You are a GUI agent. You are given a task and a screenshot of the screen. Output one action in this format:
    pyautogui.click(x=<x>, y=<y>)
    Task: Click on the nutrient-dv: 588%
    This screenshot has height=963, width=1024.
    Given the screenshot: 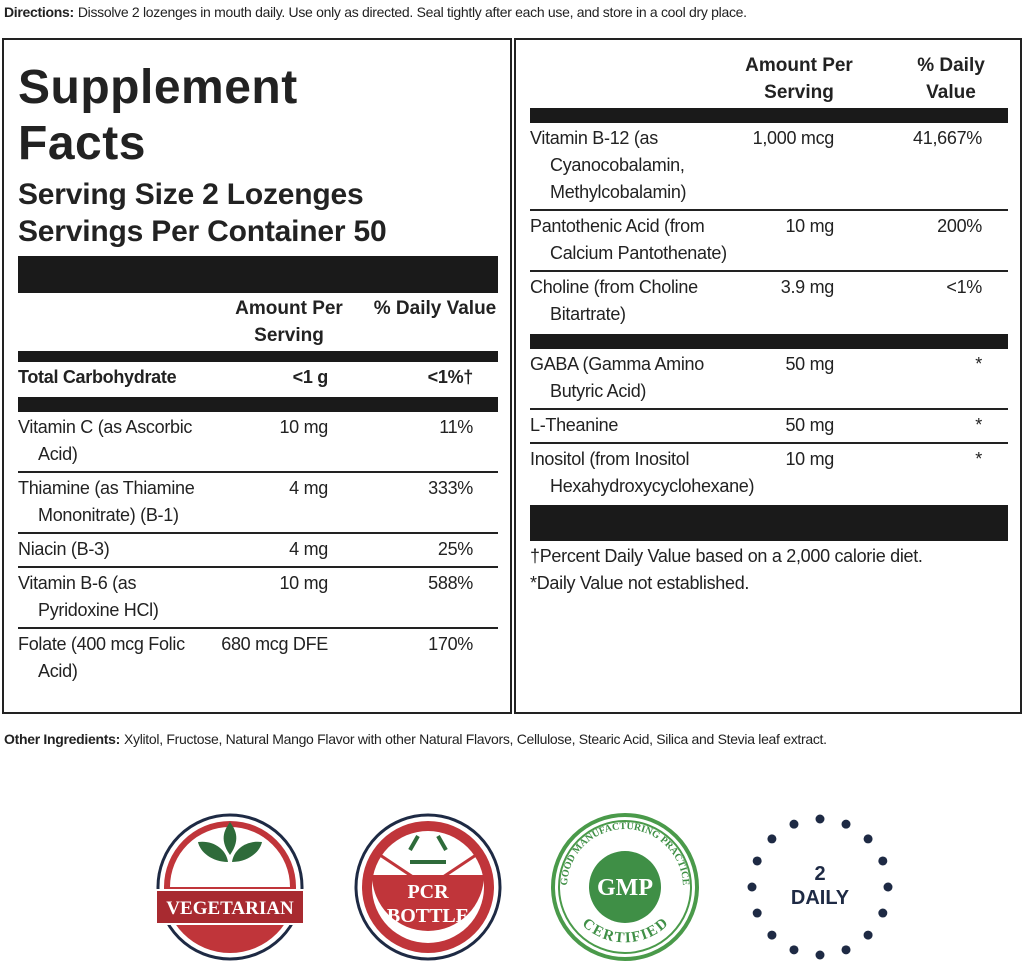 What is the action you would take?
    pyautogui.click(x=450, y=583)
    